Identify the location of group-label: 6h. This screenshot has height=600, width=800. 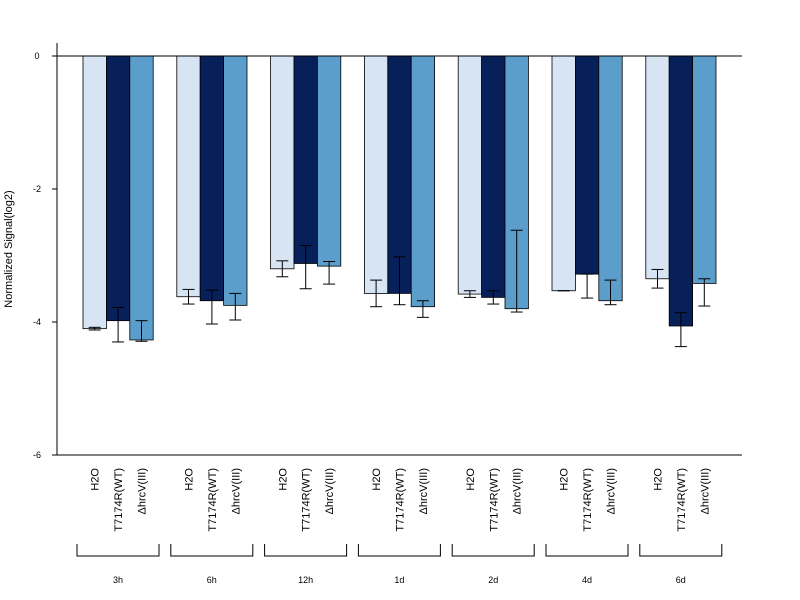
(212, 580).